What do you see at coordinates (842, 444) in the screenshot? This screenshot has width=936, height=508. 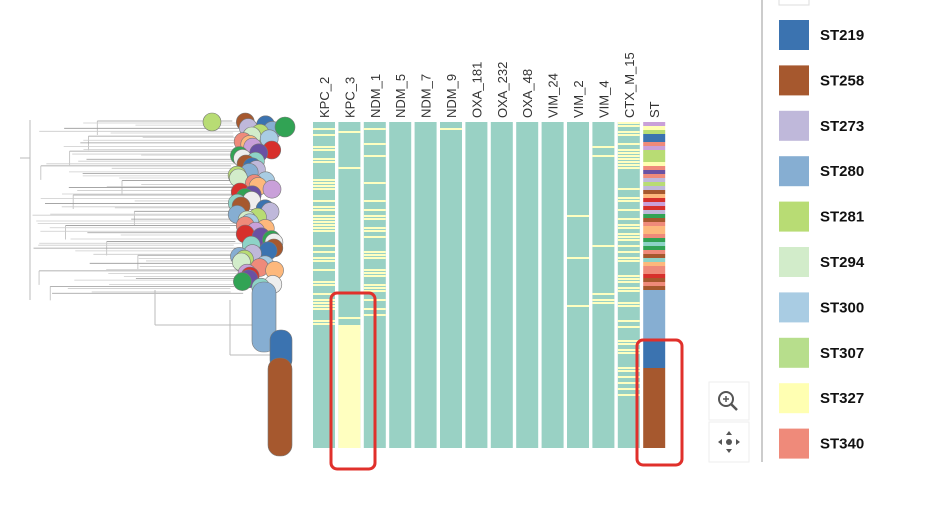 I see `legend-label: ST340` at bounding box center [842, 444].